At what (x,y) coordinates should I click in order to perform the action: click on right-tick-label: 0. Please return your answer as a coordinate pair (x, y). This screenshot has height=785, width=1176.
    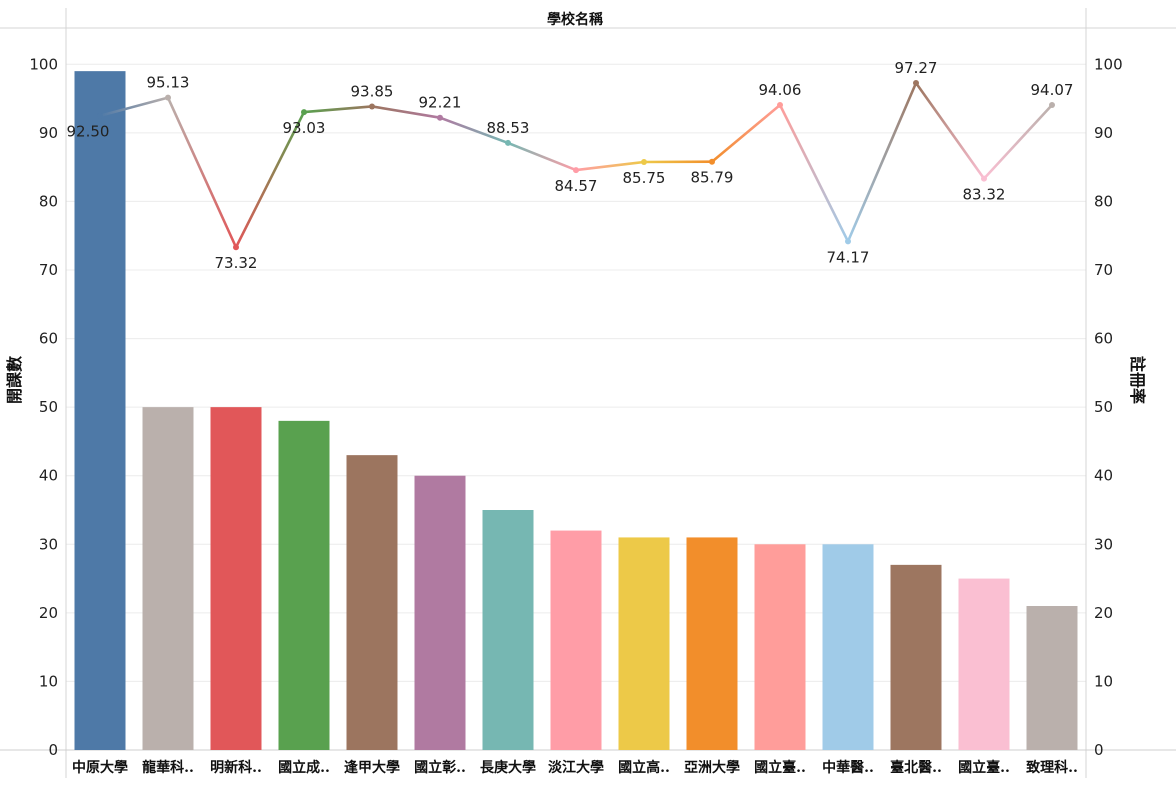
    Looking at the image, I should click on (1099, 750).